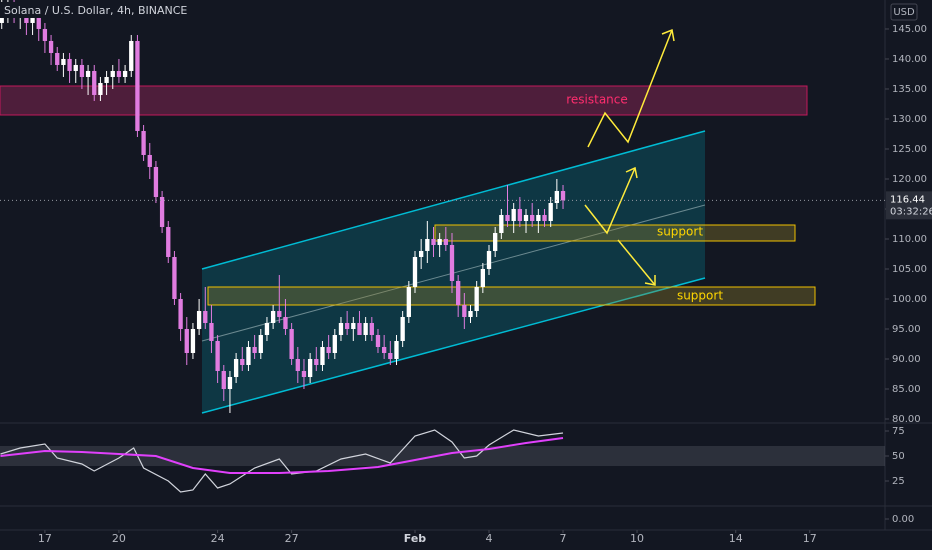 This screenshot has width=932, height=550. What do you see at coordinates (906, 329) in the screenshot?
I see `y-tick-label: 95.00` at bounding box center [906, 329].